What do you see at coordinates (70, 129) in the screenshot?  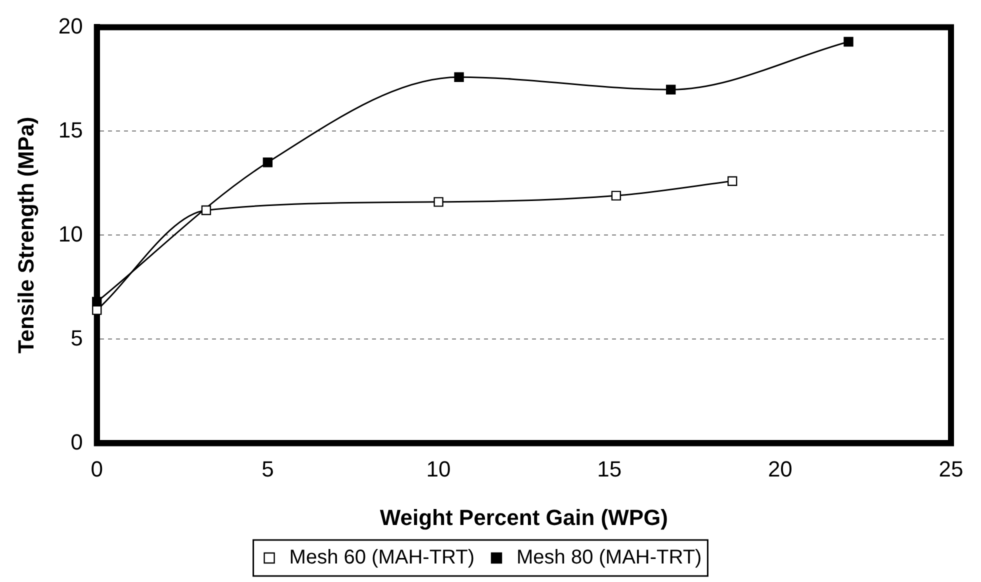 I see `y-tick-label: 15` at bounding box center [70, 129].